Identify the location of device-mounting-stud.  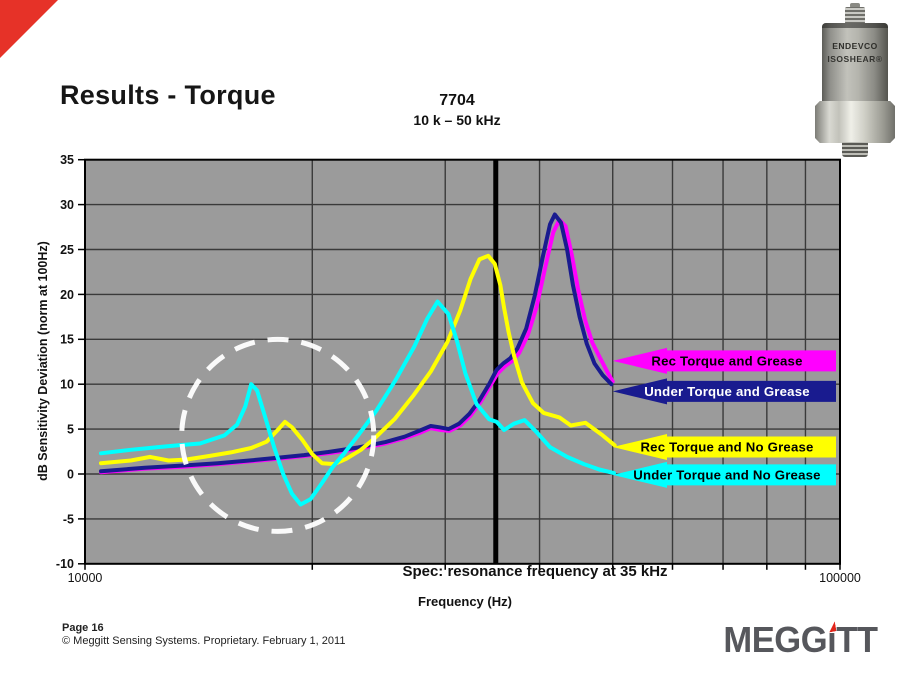
(855, 149).